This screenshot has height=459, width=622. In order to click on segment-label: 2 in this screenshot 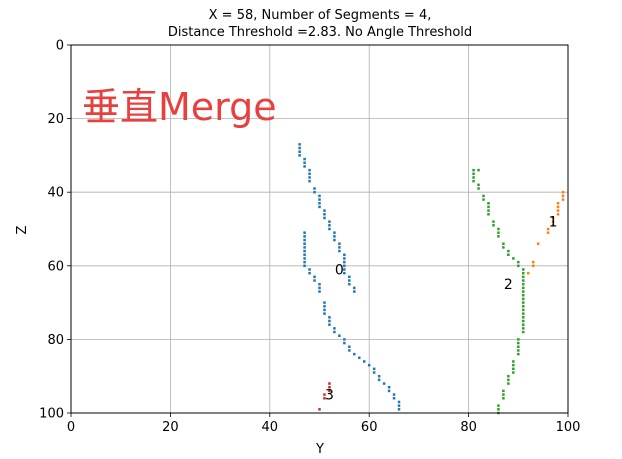, I will do `click(508, 285)`.